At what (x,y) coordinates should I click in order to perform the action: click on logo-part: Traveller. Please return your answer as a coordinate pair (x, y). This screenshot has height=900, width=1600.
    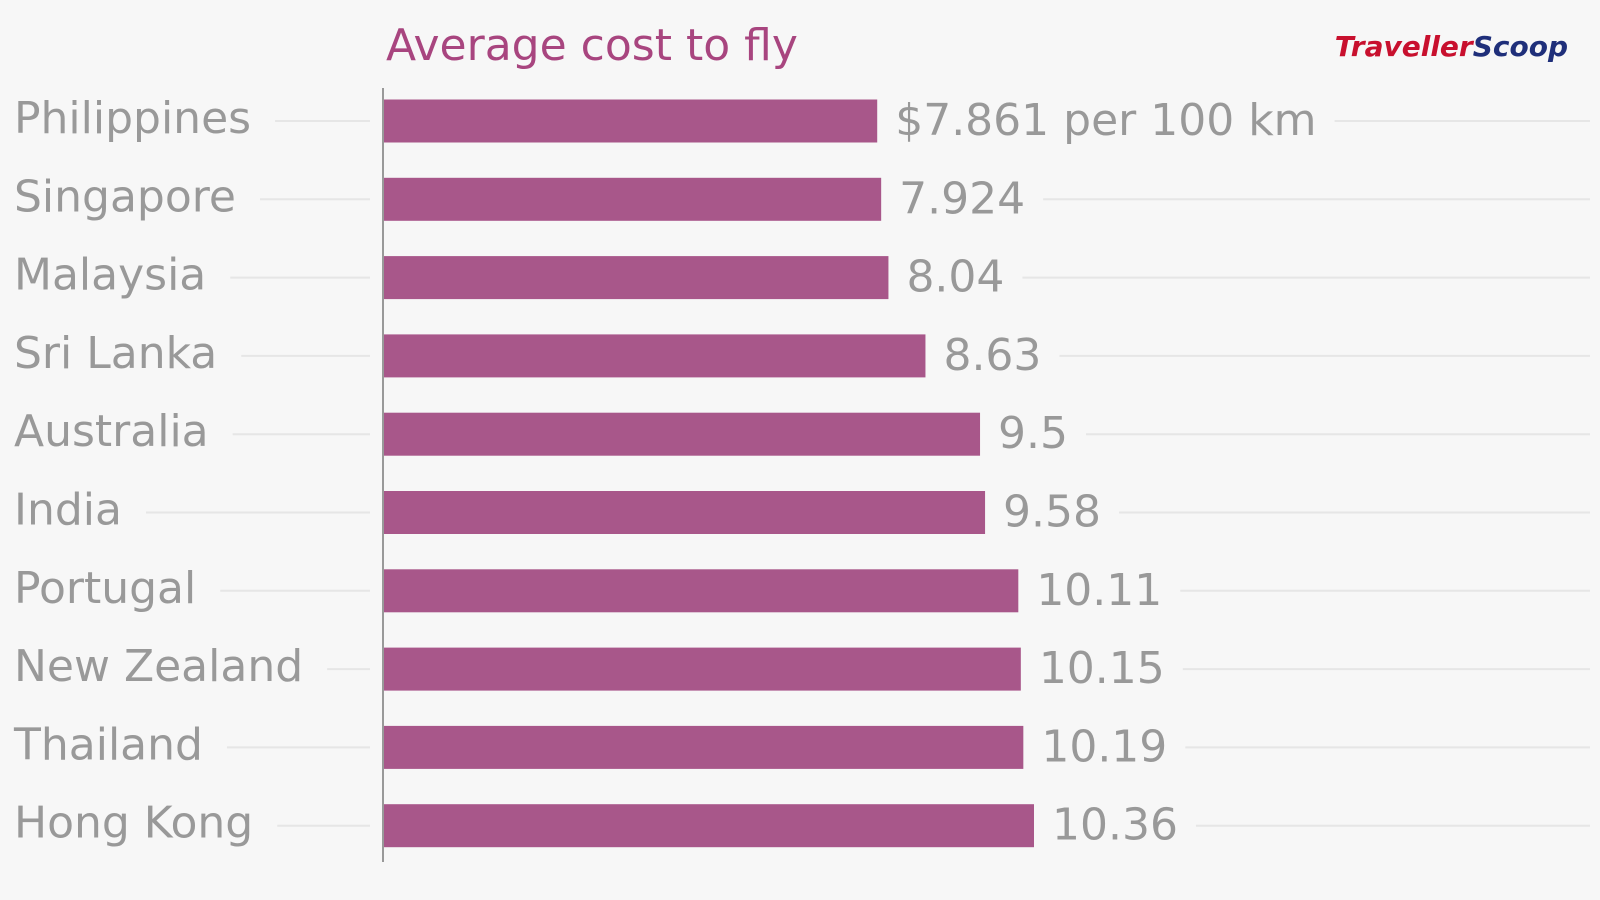
    Looking at the image, I should click on (1405, 46).